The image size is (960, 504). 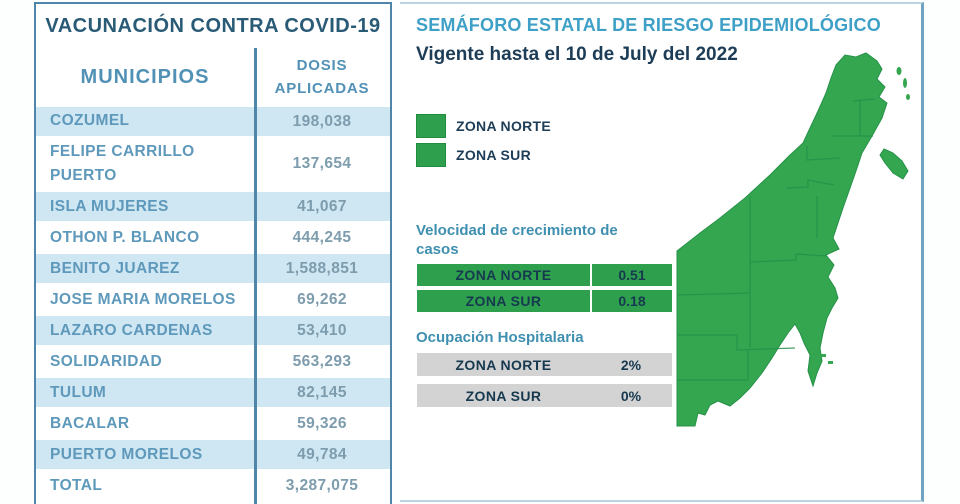 What do you see at coordinates (106, 361) in the screenshot?
I see `municipality-cell: SOLIDARIDAD` at bounding box center [106, 361].